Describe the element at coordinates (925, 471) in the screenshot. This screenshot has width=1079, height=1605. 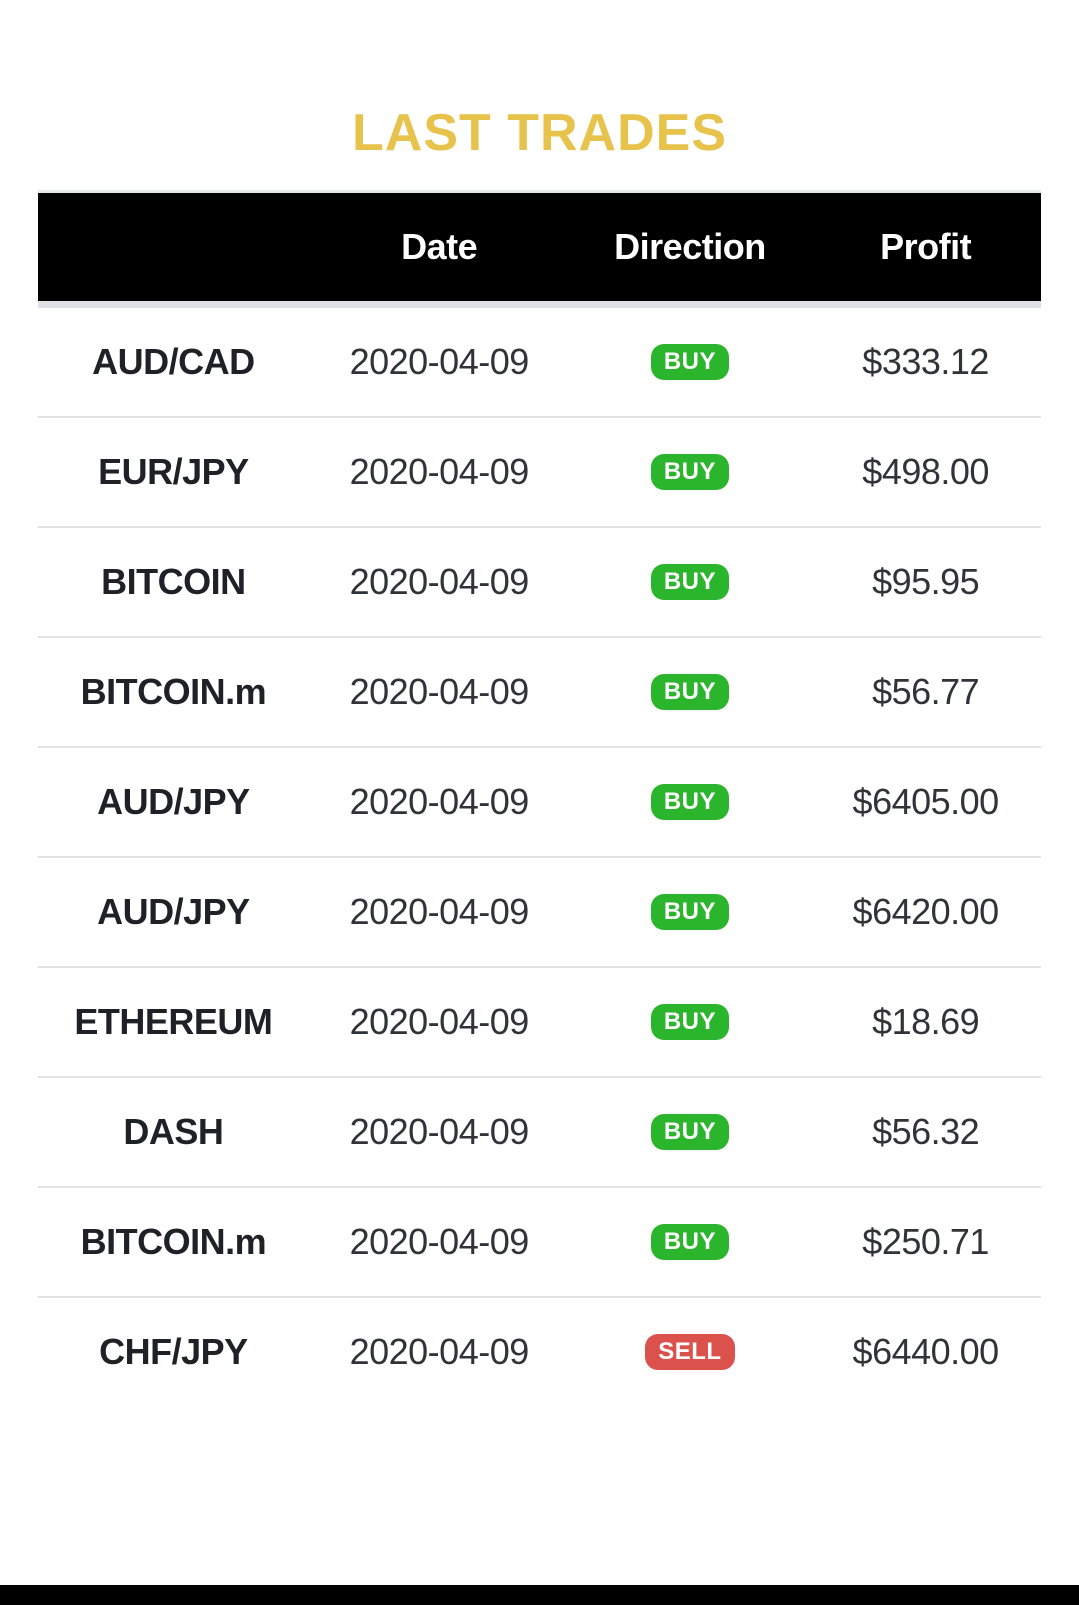
I see `profit-cell: $498.00` at that location.